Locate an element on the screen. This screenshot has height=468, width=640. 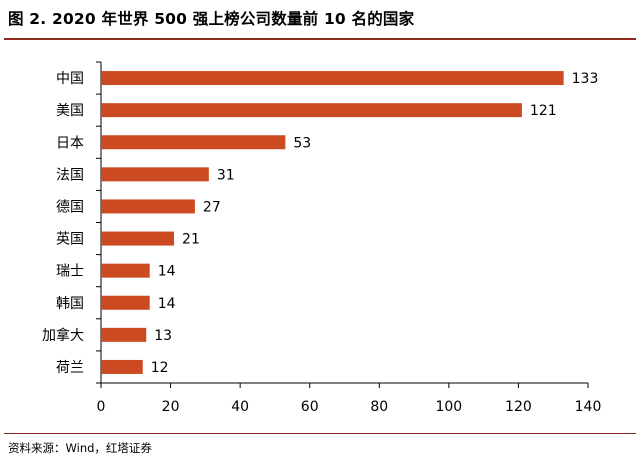
x-tick-label: 100 is located at coordinates (448, 407).